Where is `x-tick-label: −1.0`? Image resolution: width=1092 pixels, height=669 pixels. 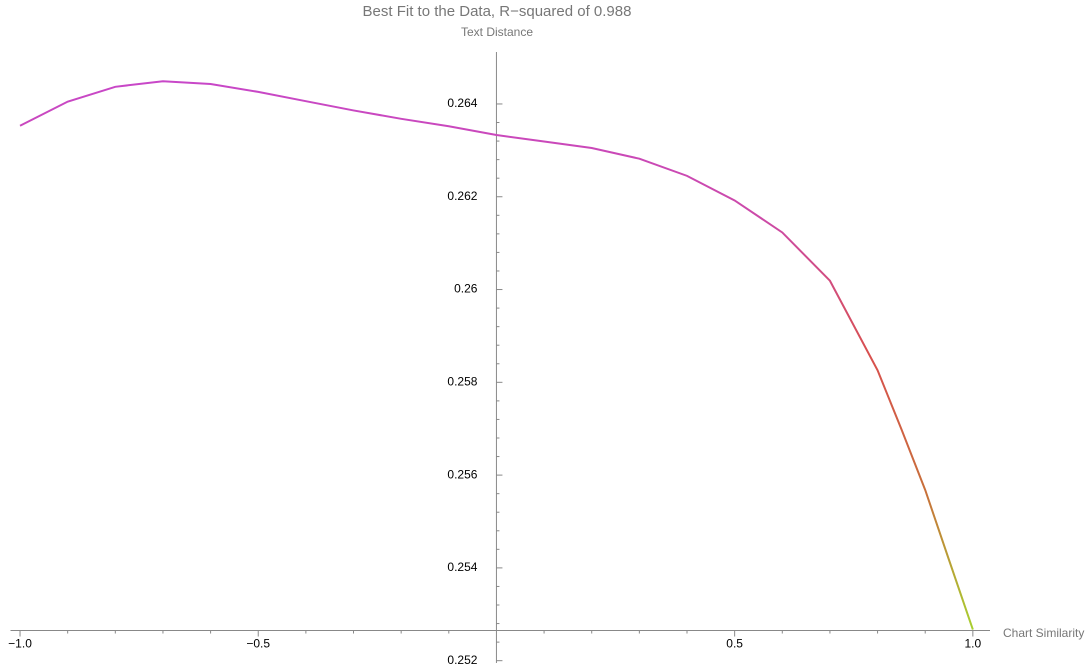 x-tick-label: −1.0 is located at coordinates (20, 644).